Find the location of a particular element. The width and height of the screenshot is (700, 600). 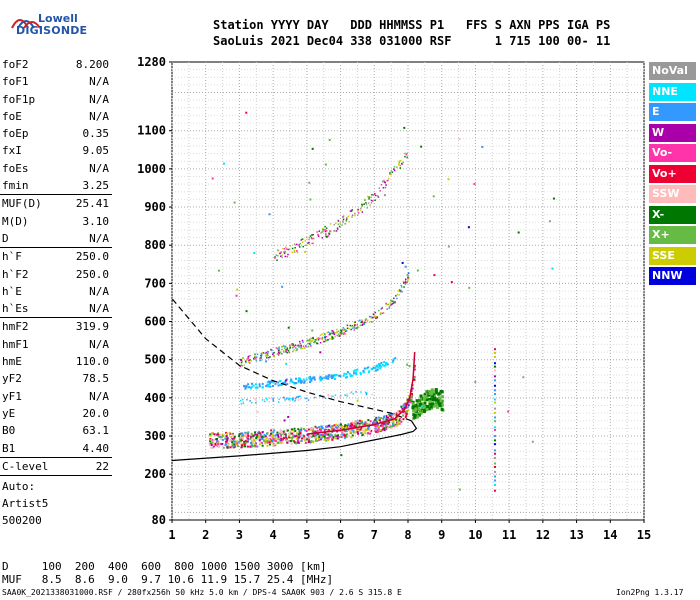

y-axis: 80 200 300 400 500 600 700 800 900 1000 1100 1280 is located at coordinates (154, 291).